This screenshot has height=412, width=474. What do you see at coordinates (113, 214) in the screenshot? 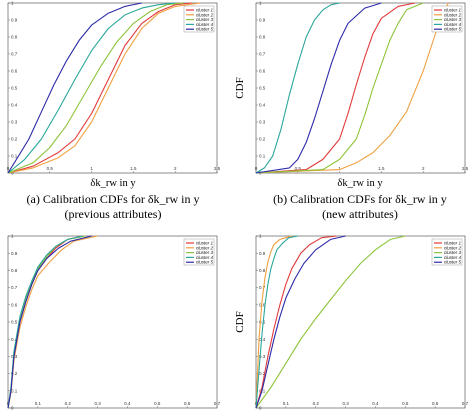
I see `caption-a-line2: (previous attributes)` at bounding box center [113, 214].